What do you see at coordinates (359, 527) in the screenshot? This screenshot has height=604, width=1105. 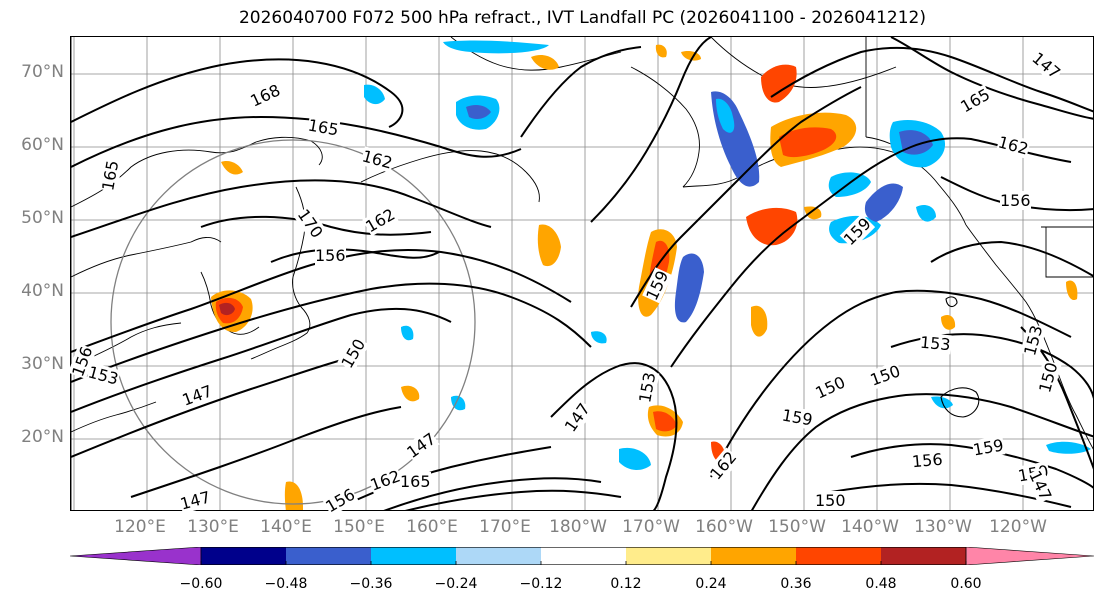 I see `lon-label-150e: 150°E` at bounding box center [359, 527].